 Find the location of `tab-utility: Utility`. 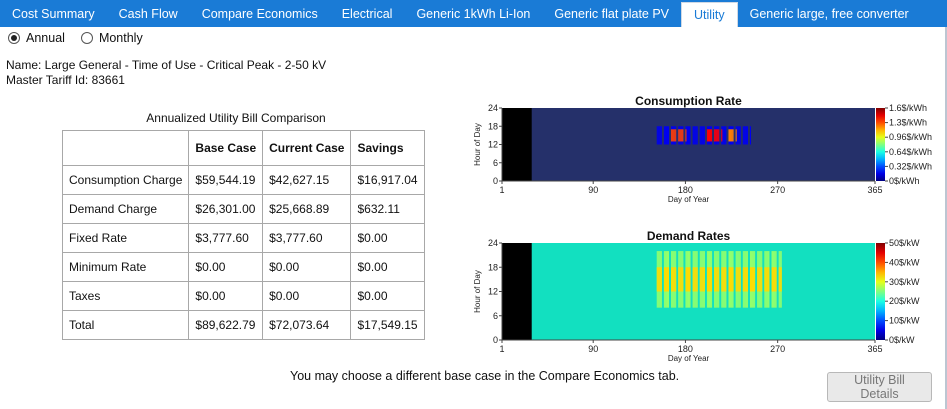

tab-utility: Utility is located at coordinates (709, 14).